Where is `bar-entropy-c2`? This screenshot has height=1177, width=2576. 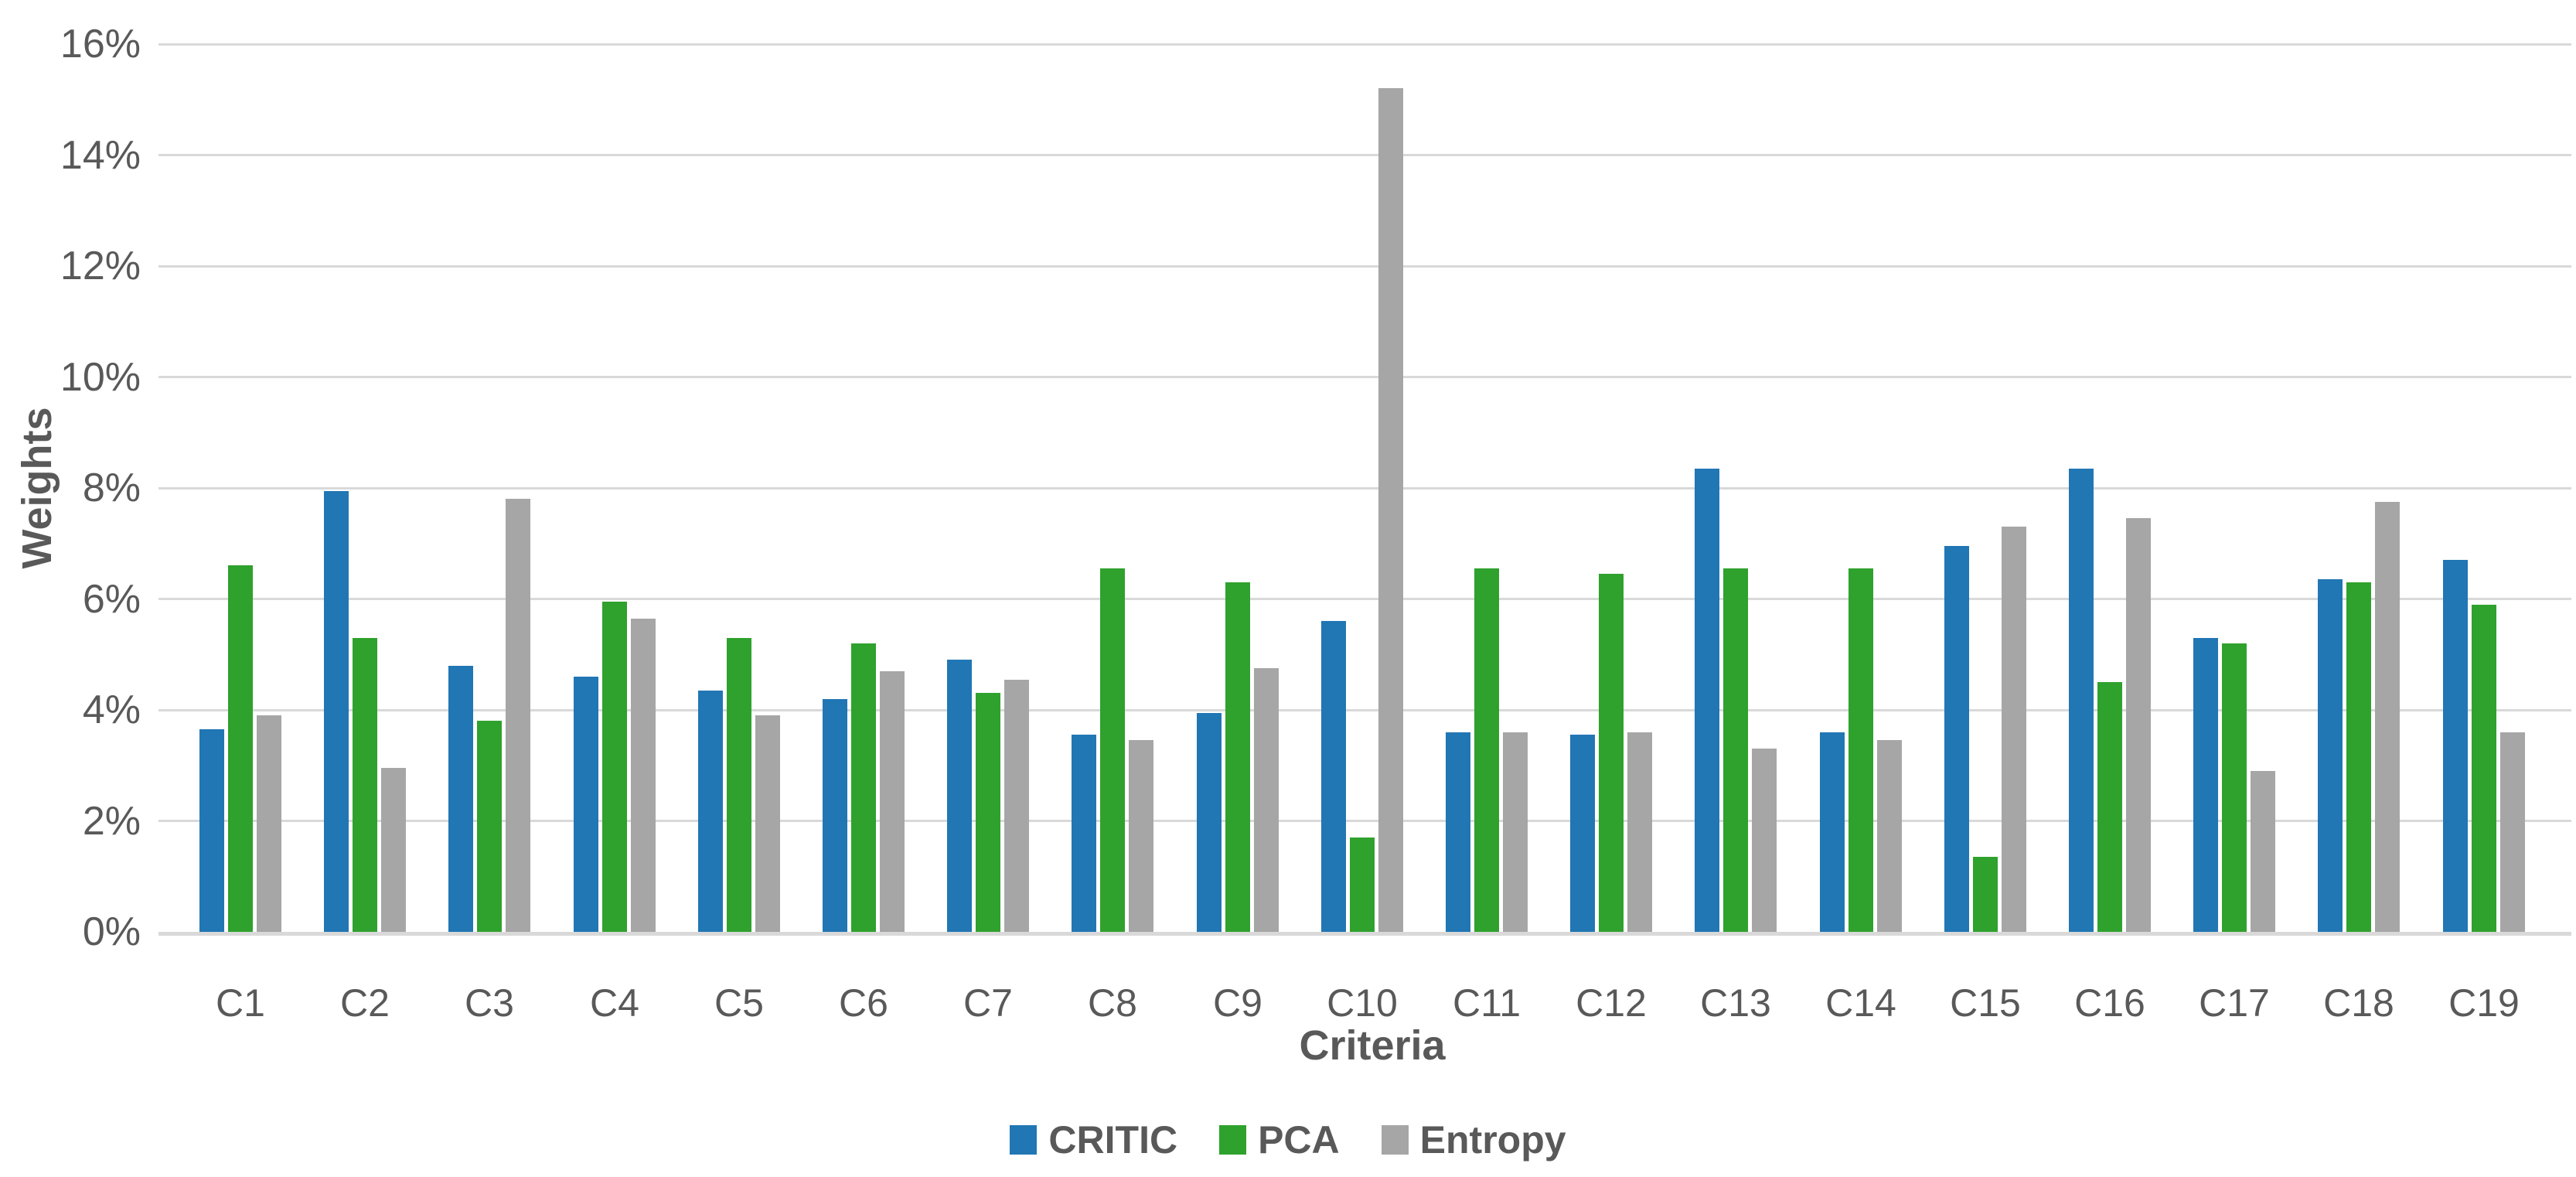
bar-entropy-c2 is located at coordinates (393, 850).